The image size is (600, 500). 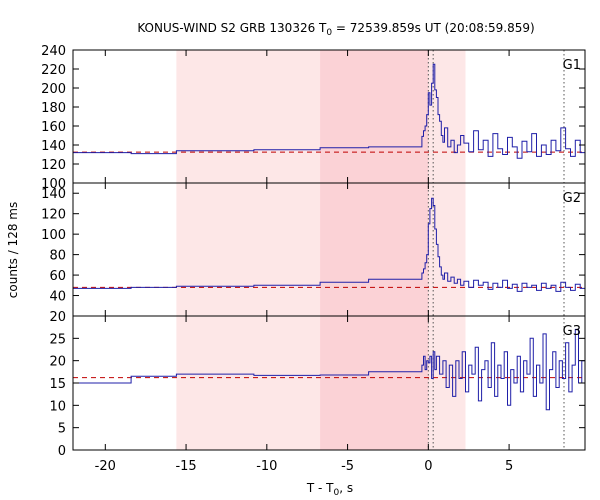 I want to click on panel-g1-y-tick-label: 160, so click(x=53, y=127).